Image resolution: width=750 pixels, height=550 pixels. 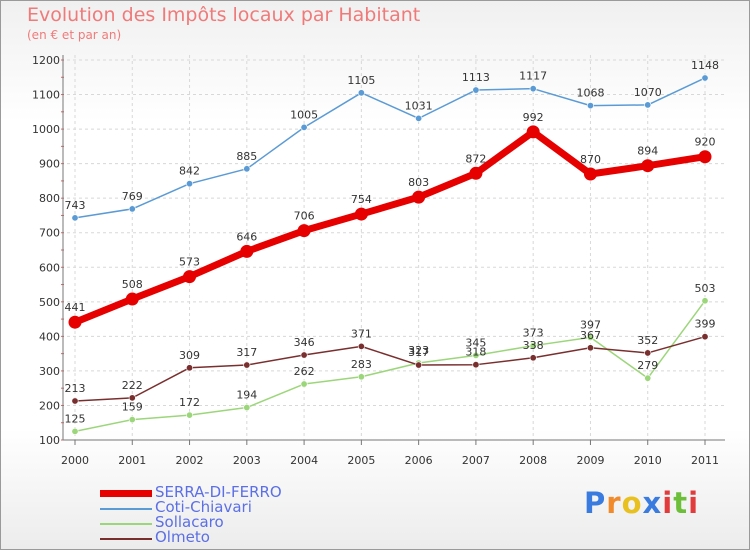 What do you see at coordinates (224, 15) in the screenshot?
I see `chart-title: Evolution des Impôts locaux par Habitant` at bounding box center [224, 15].